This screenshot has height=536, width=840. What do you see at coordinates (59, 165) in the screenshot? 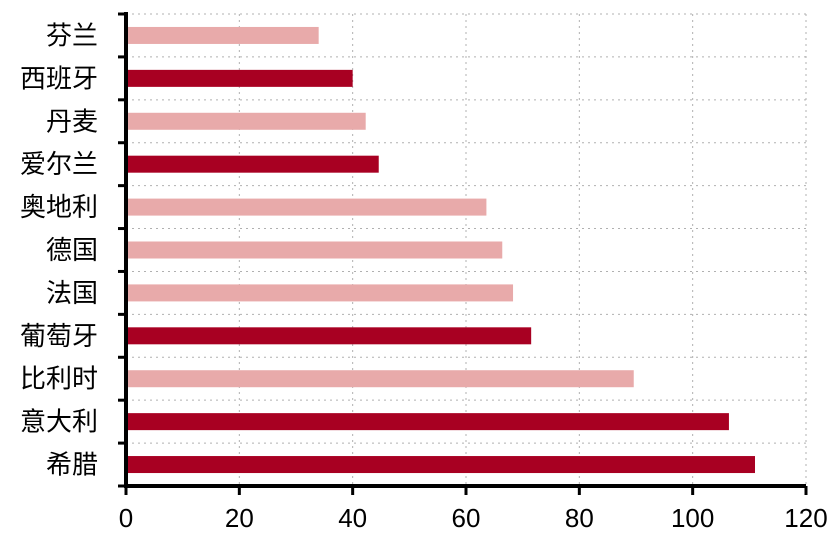
I see `category-label-3: 爱尔兰` at bounding box center [59, 165].